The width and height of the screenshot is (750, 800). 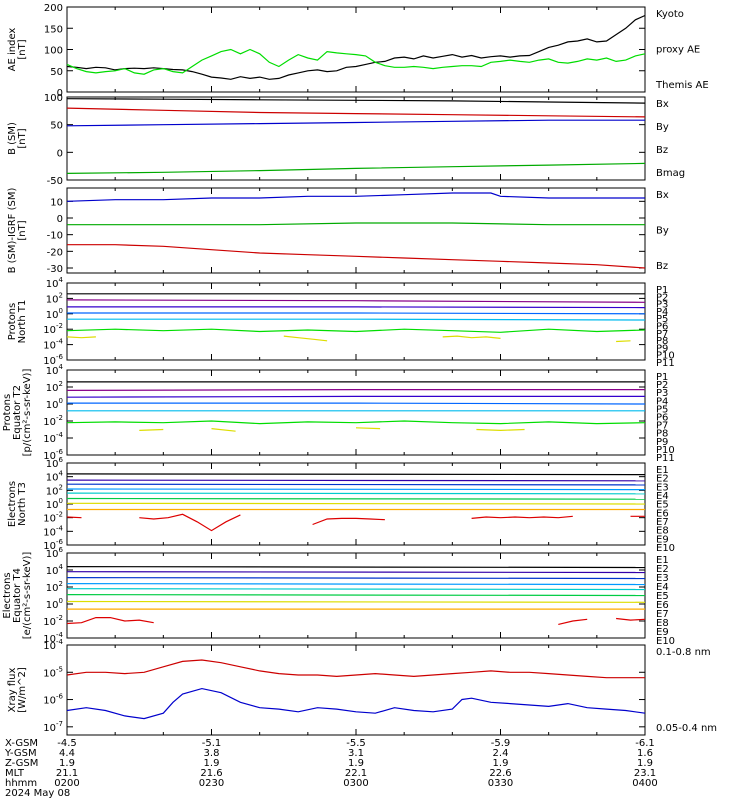 I want to click on legend-entry-electrons-north: E10, so click(x=665, y=548).